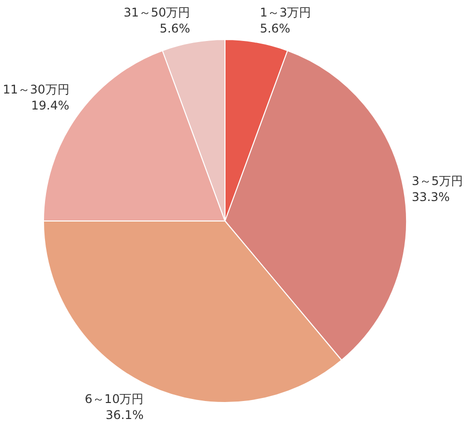  Describe the element at coordinates (157, 12) in the screenshot. I see `slice-label: 31～50万円` at that location.